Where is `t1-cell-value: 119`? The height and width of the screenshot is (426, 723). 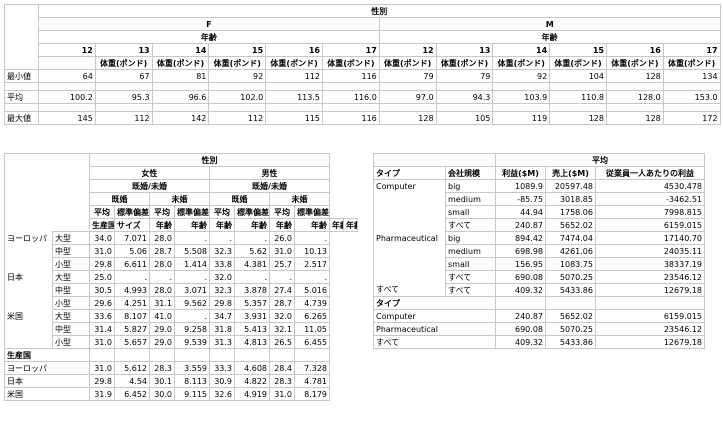
t1-cell-value: 119 is located at coordinates (521, 118).